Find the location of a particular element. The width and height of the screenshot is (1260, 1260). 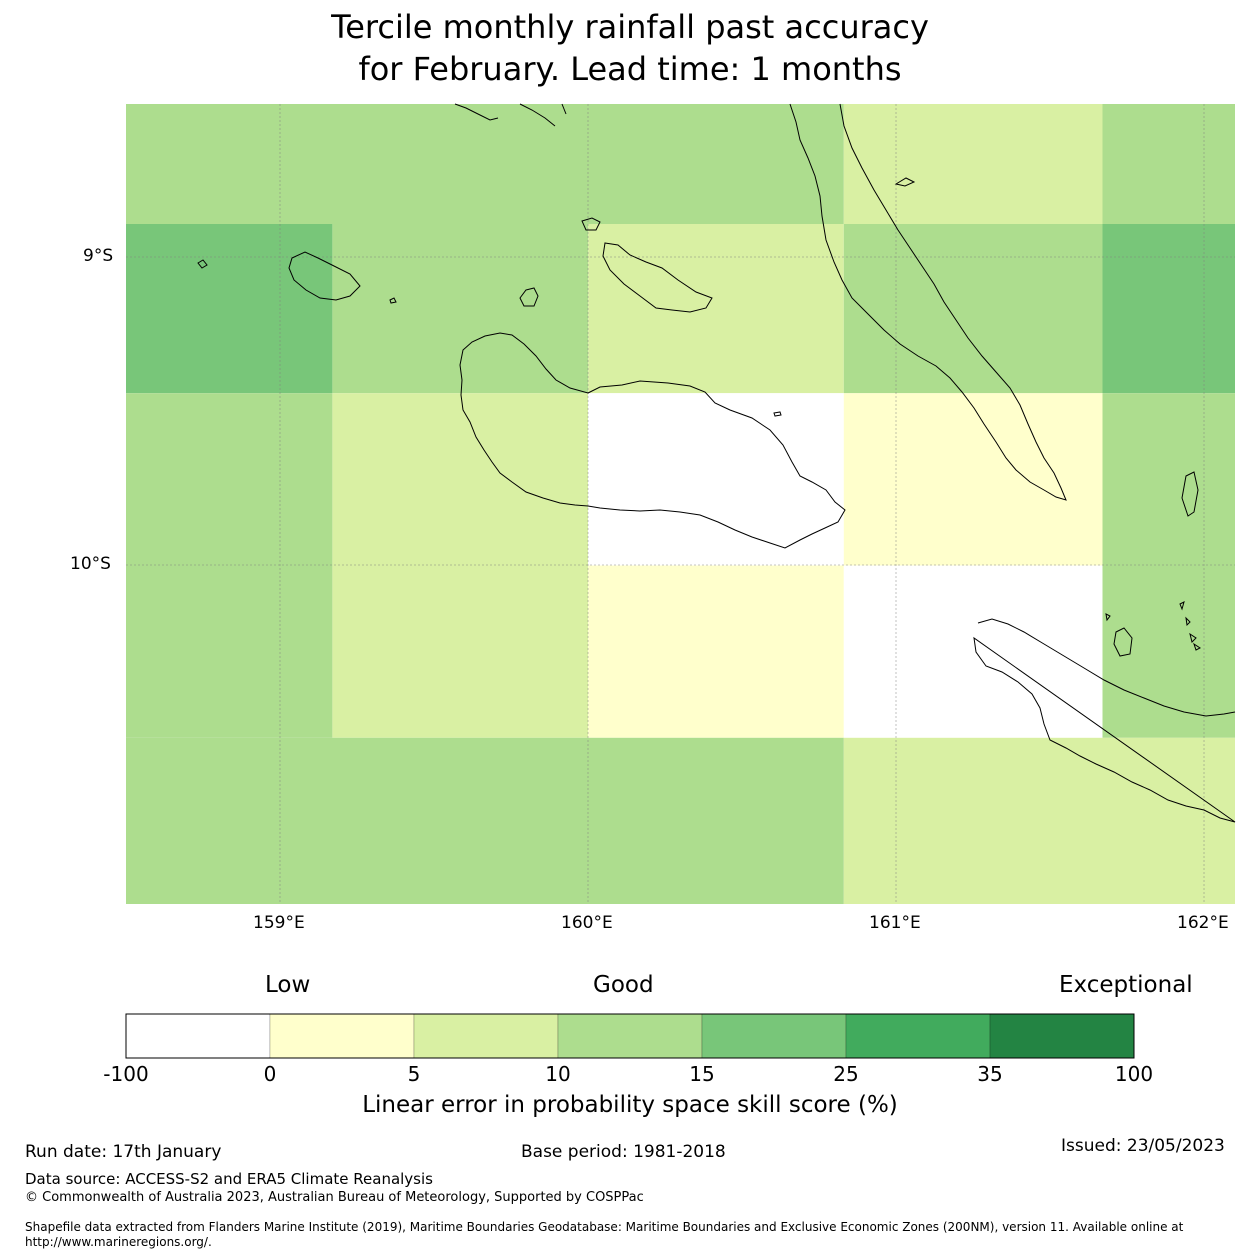

lat-tick-9s: 9°S is located at coordinates (98, 256).